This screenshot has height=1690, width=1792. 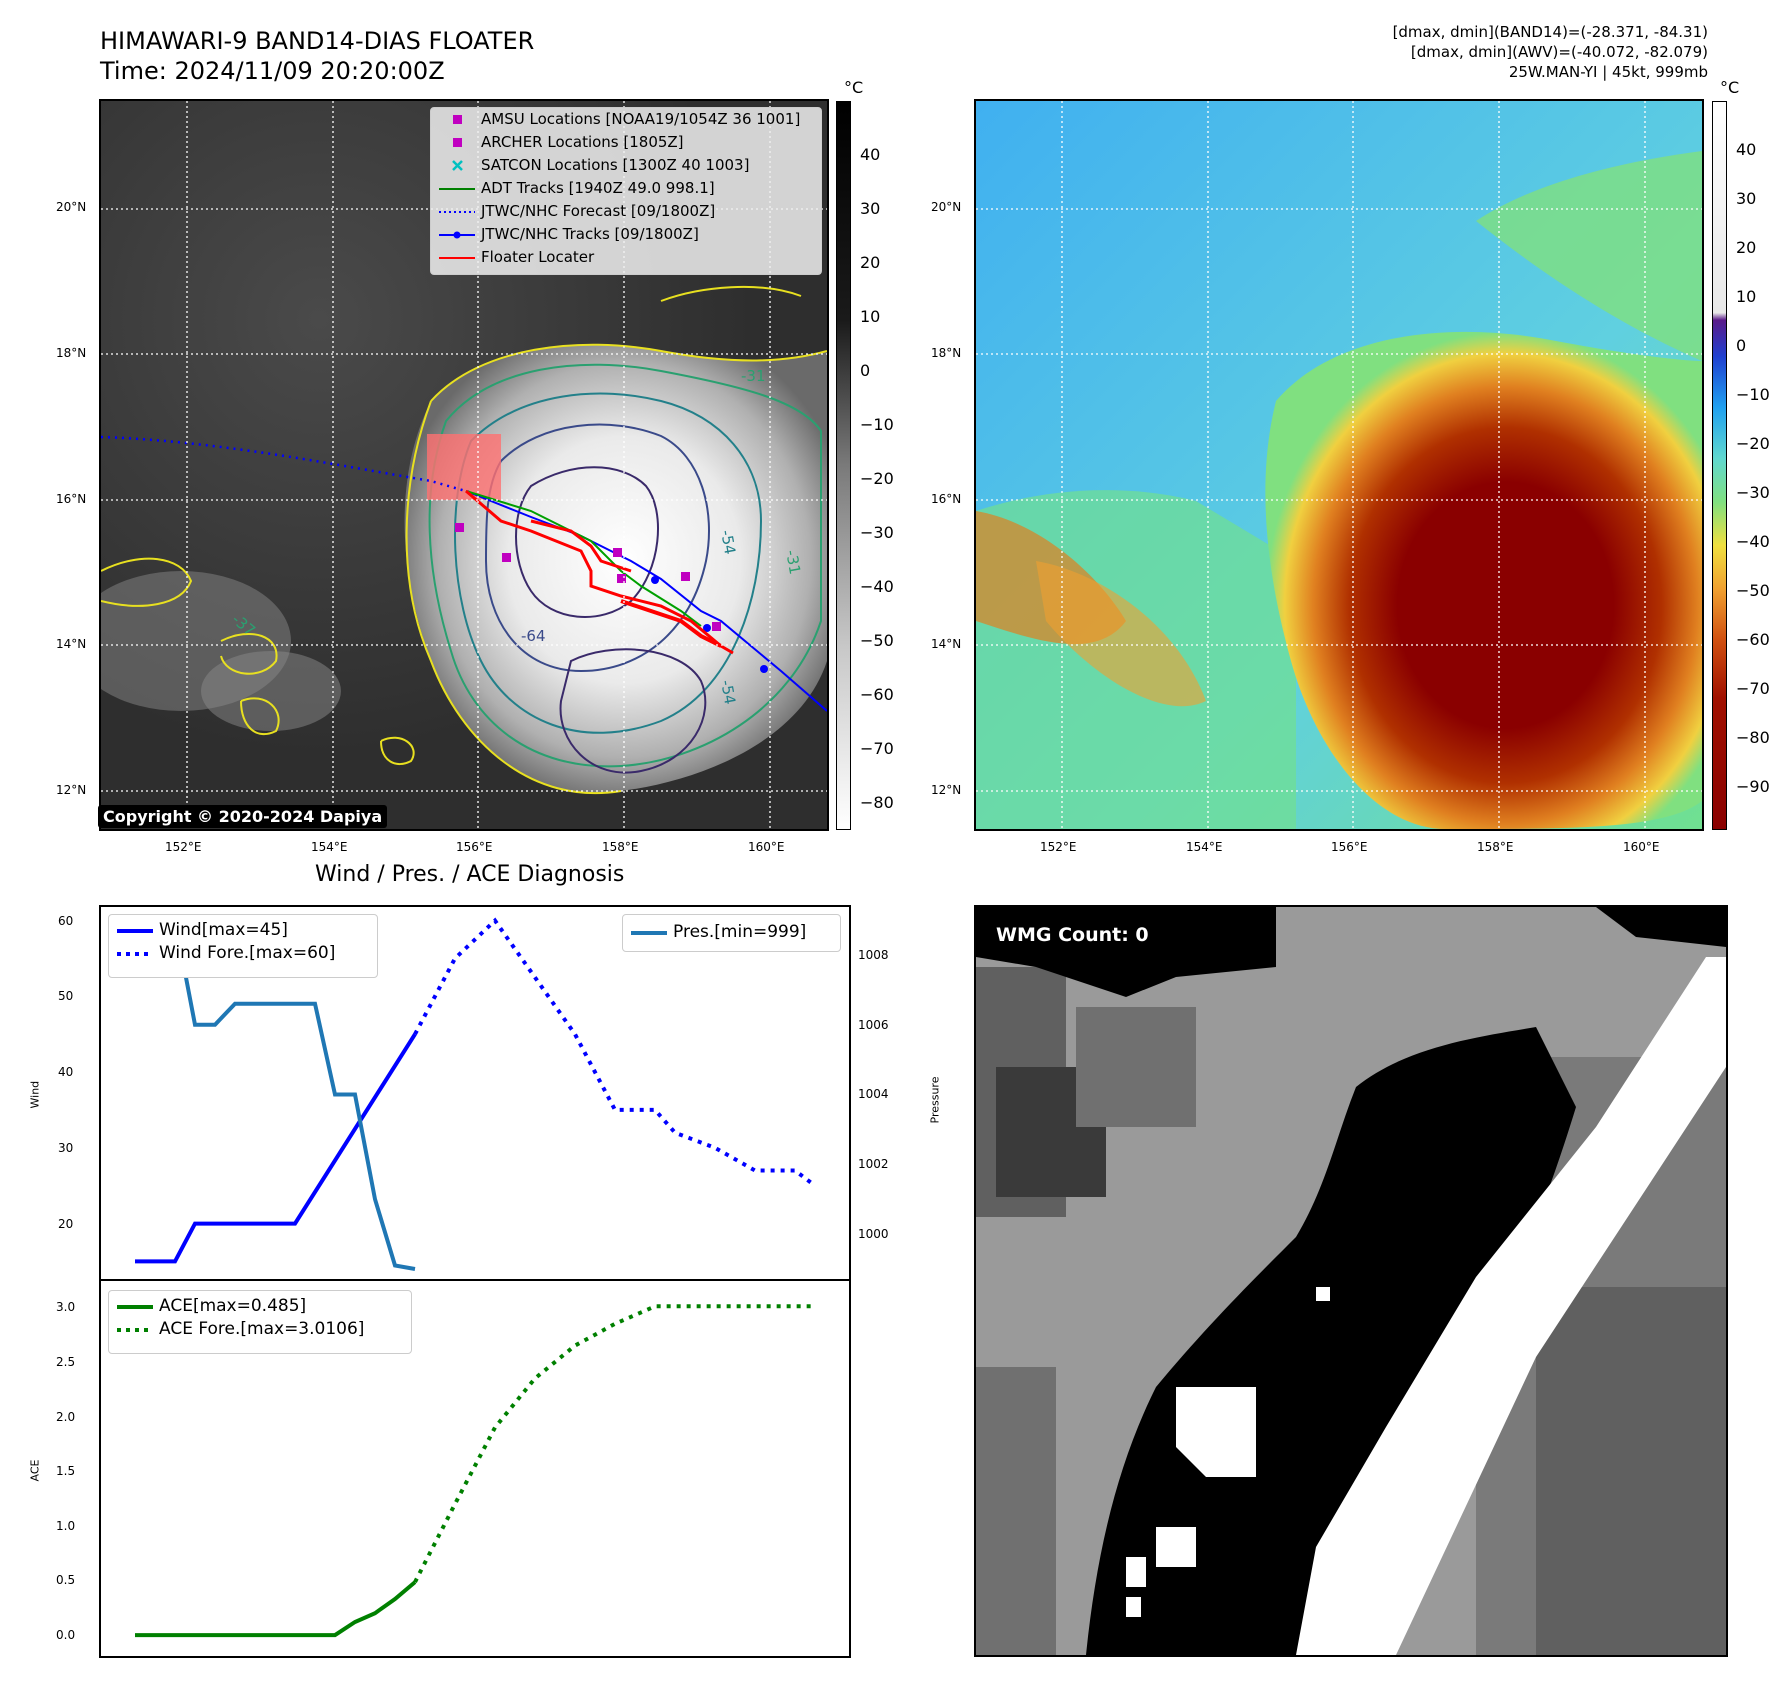 What do you see at coordinates (212, 1306) in the screenshot?
I see `legend-ace: ACE[max=0.485]` at bounding box center [212, 1306].